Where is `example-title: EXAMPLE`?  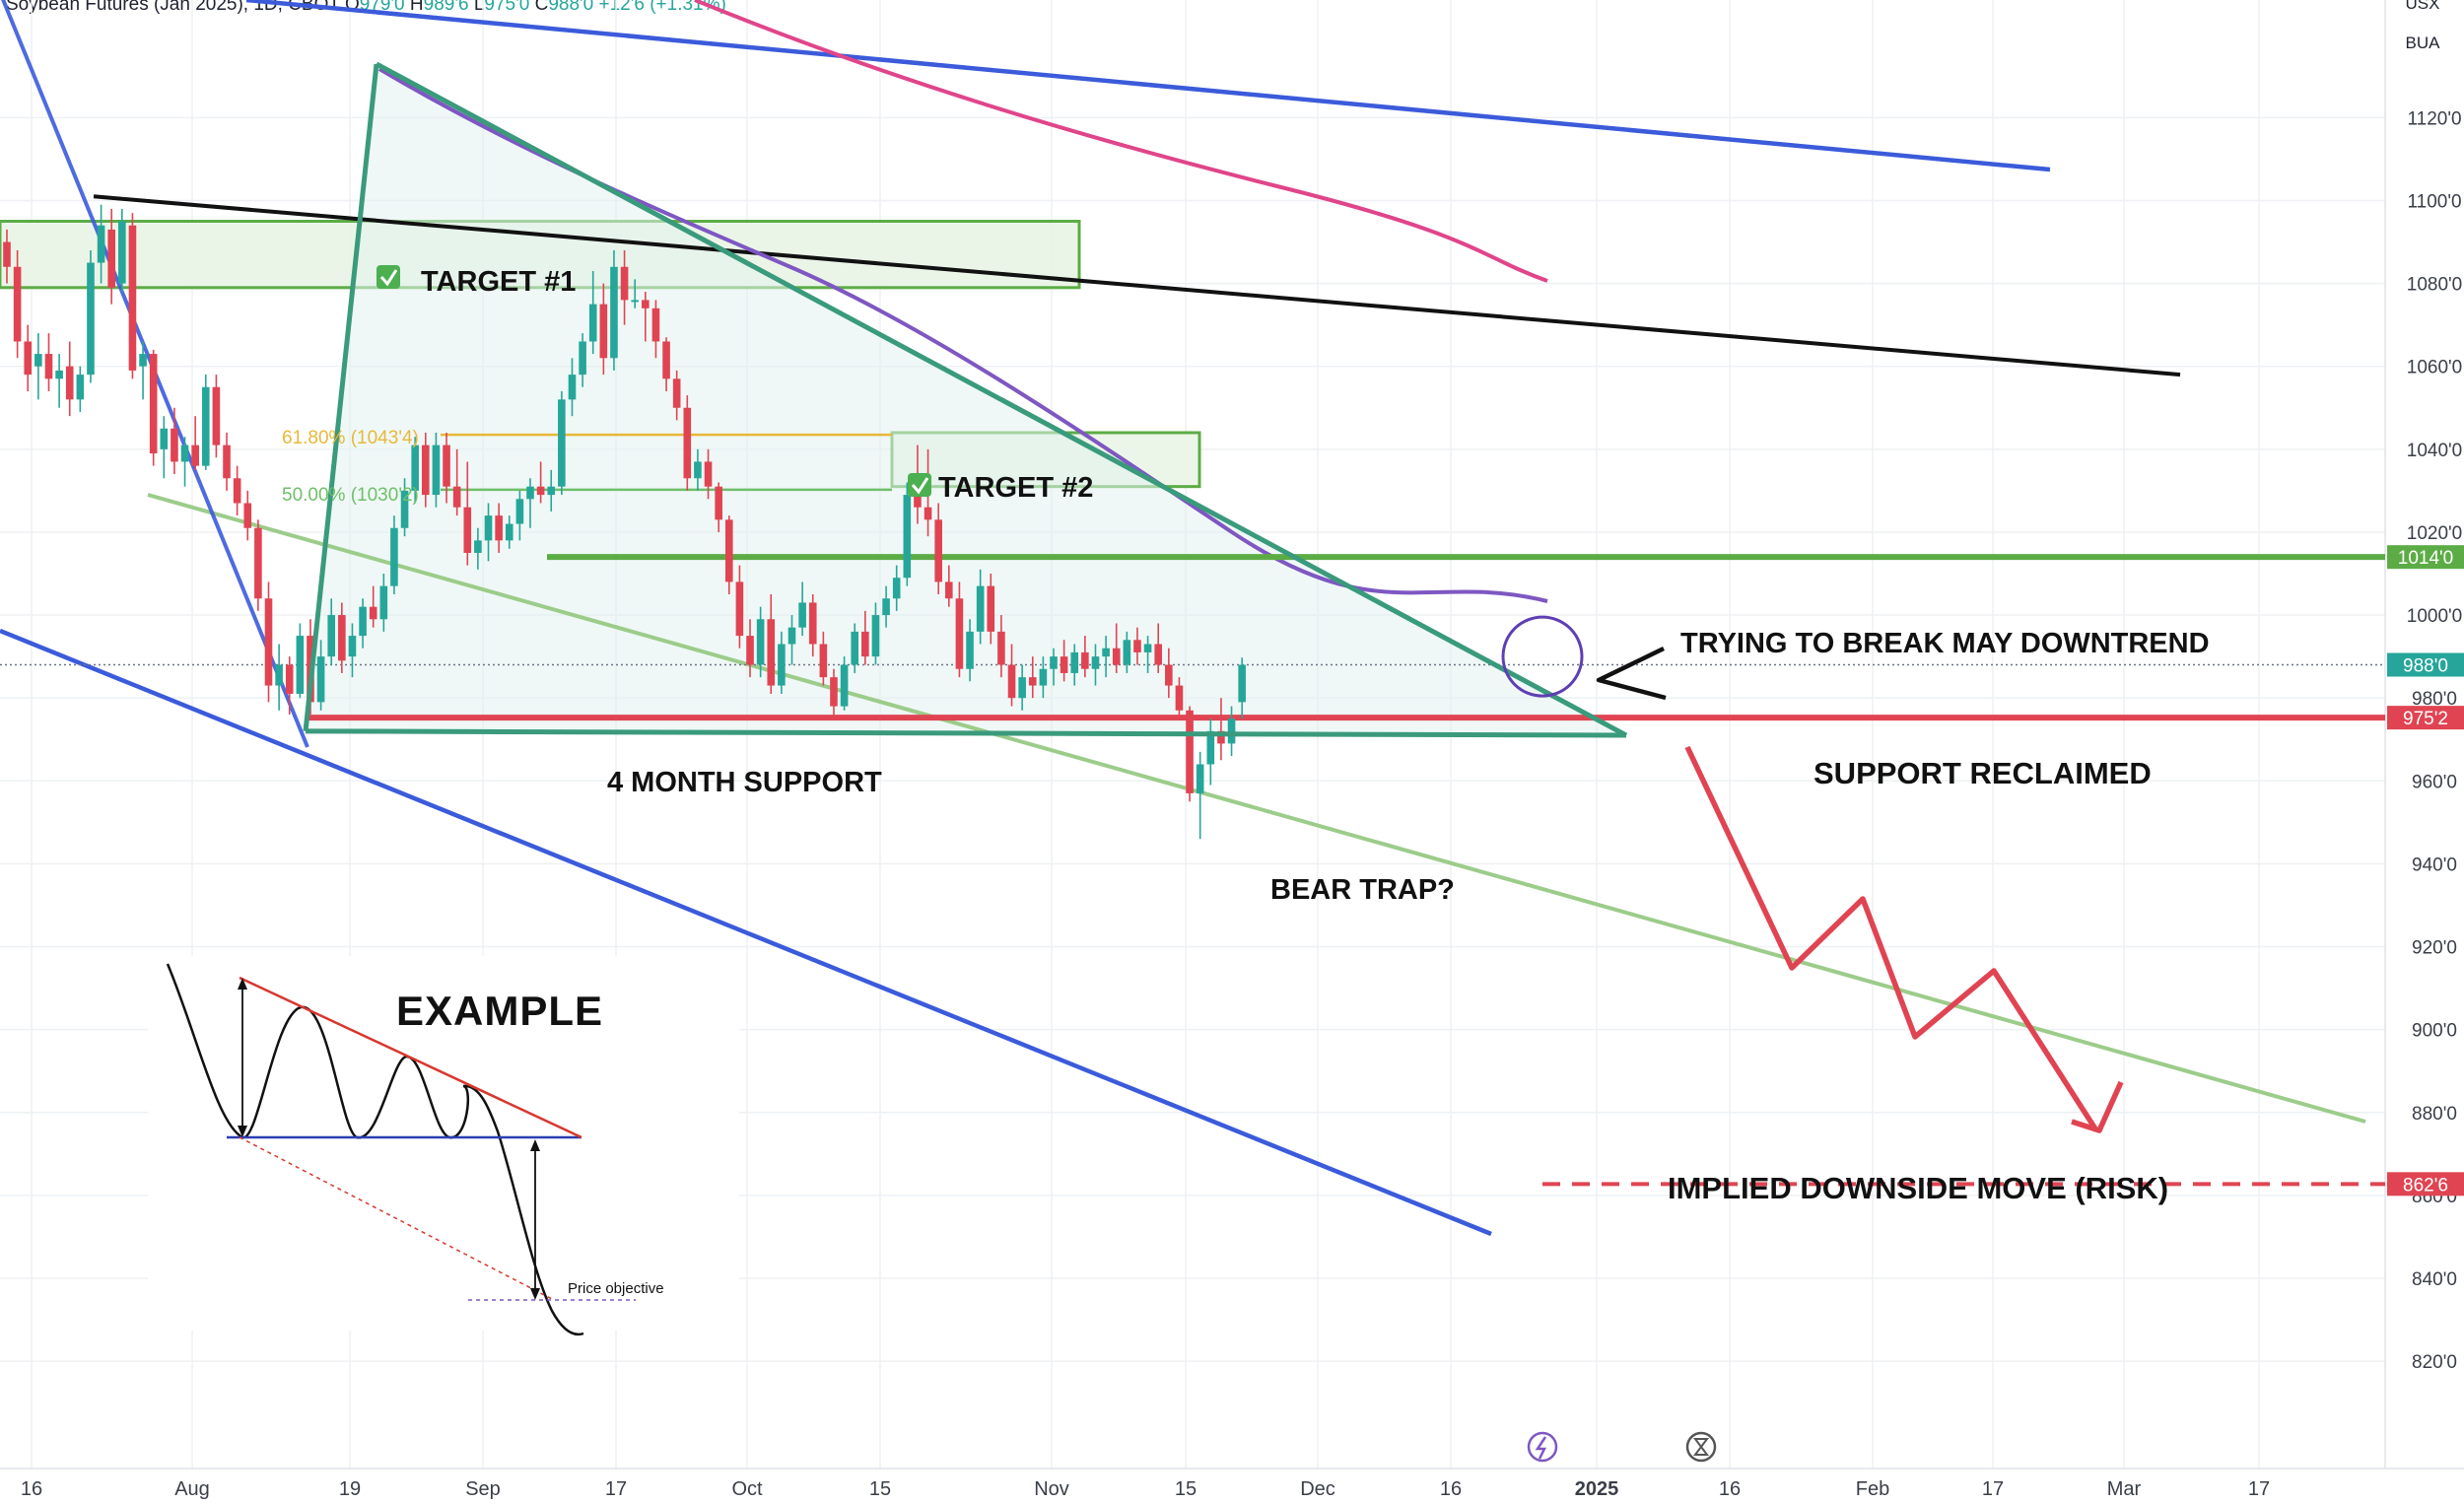 example-title: EXAMPLE is located at coordinates (499, 1011).